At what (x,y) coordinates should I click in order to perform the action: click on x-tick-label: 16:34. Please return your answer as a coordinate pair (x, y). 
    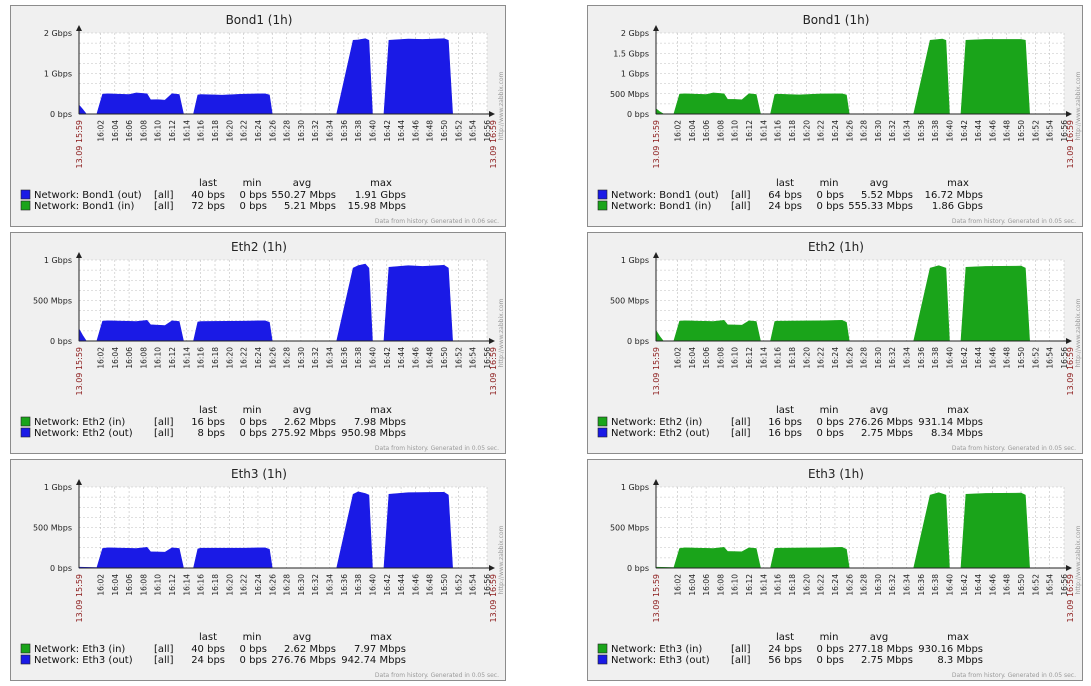
    Looking at the image, I should click on (907, 585).